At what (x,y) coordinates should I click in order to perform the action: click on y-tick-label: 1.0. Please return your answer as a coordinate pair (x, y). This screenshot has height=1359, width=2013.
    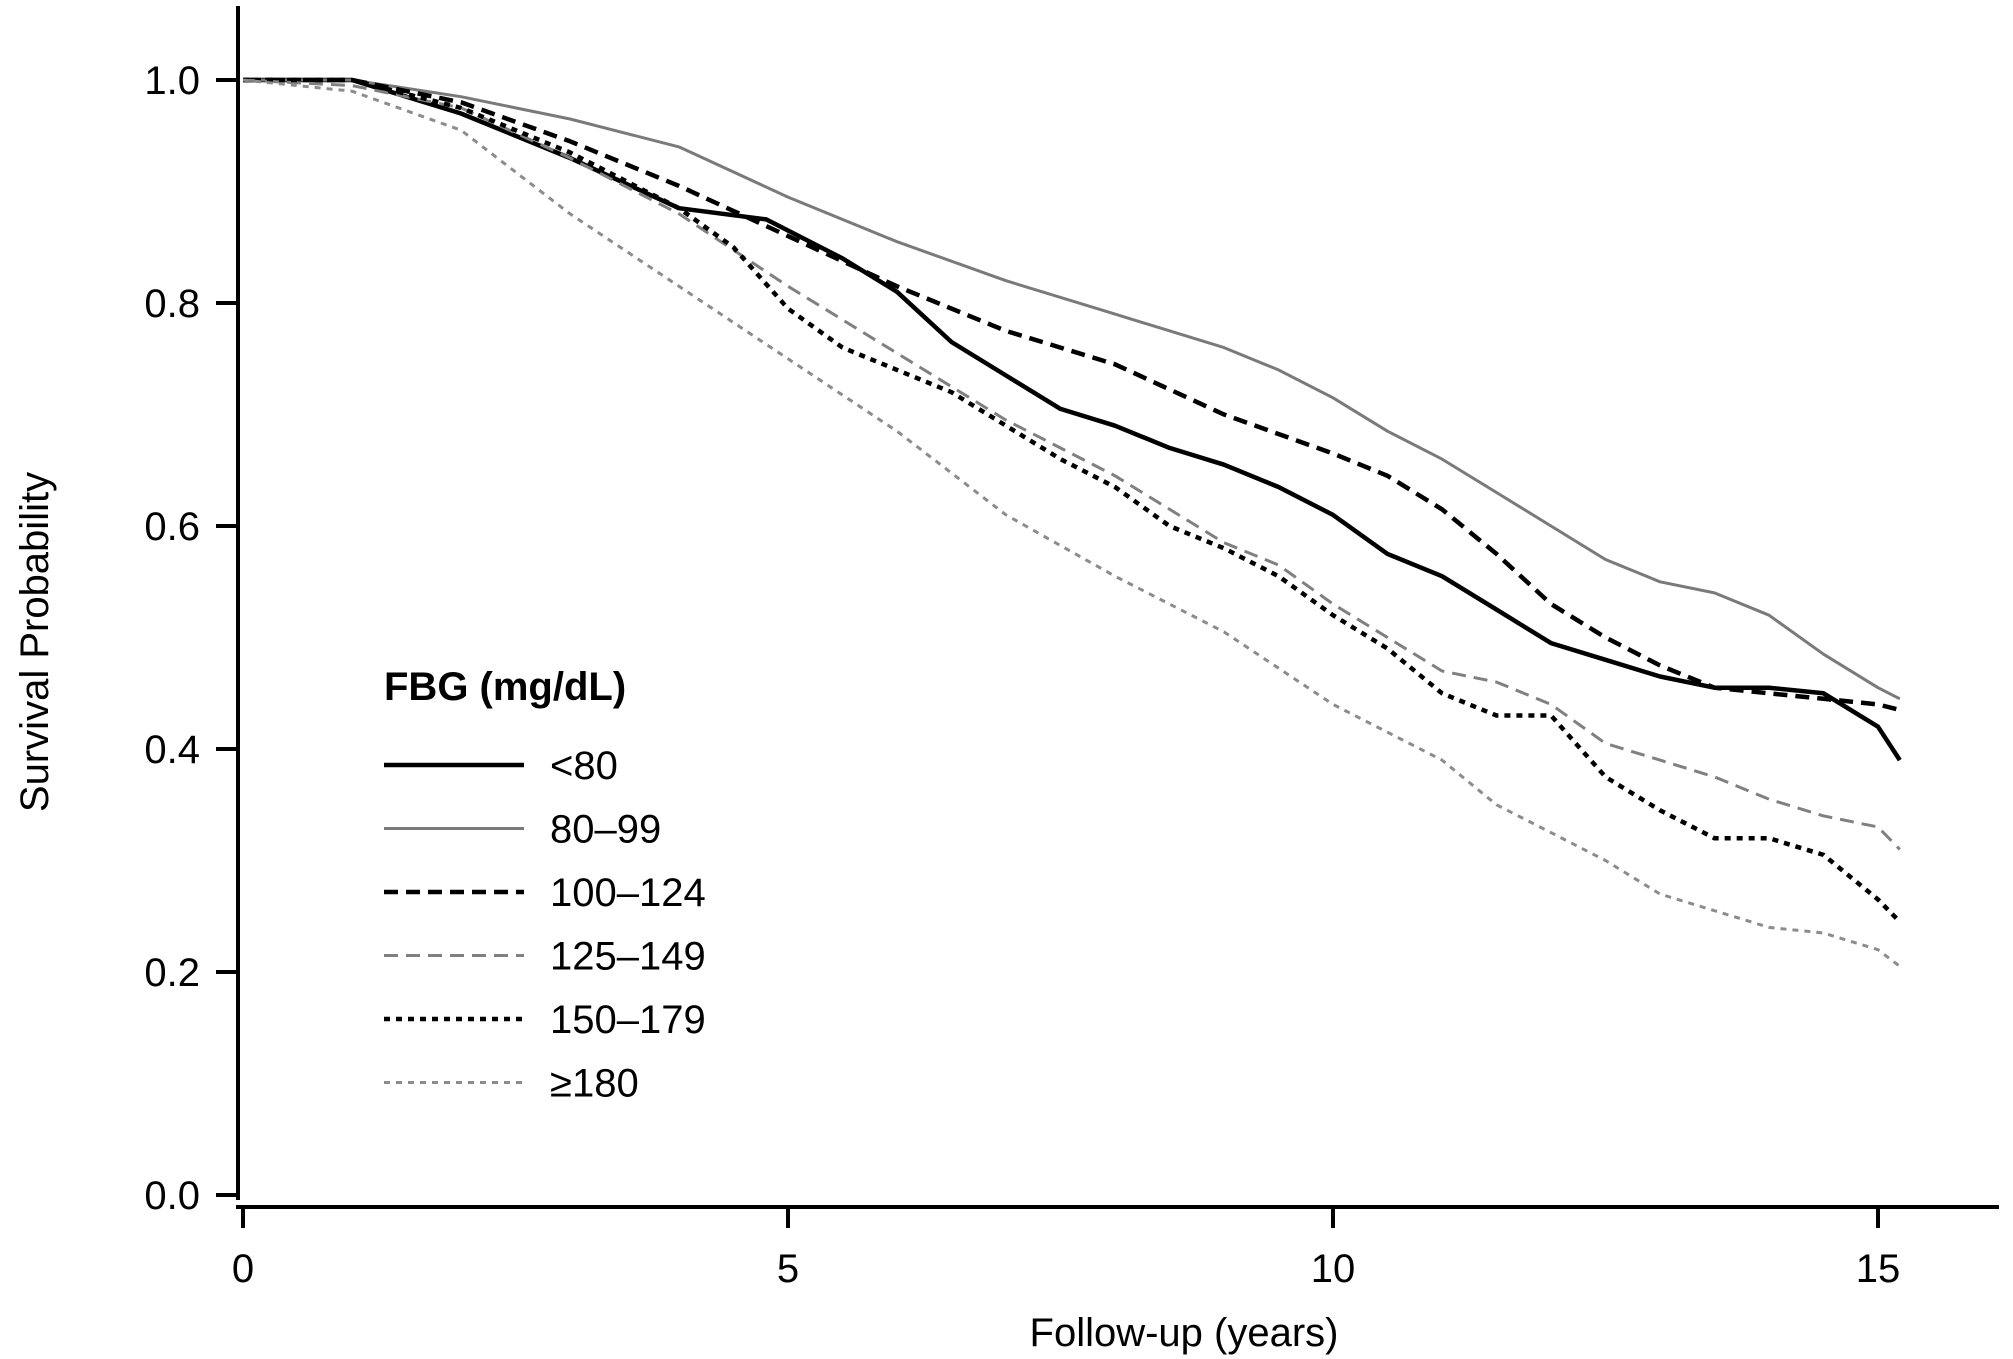
    Looking at the image, I should click on (172, 81).